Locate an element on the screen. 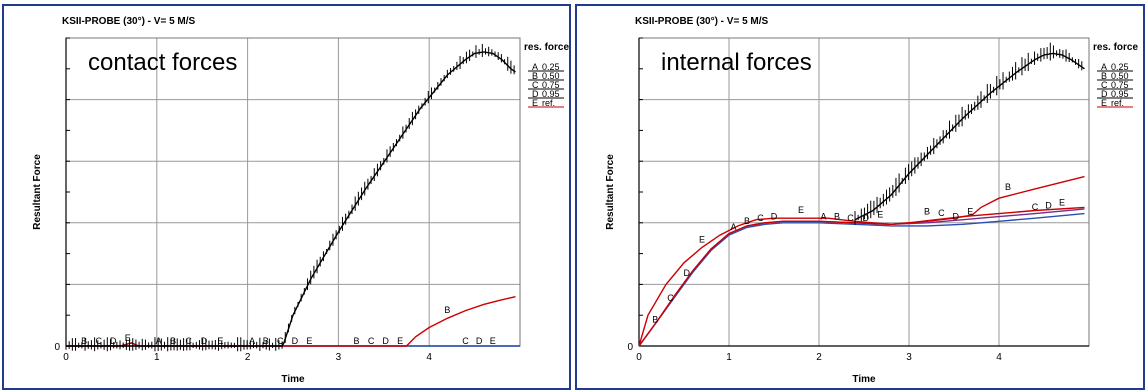 This screenshot has width=1147, height=392. series-line-e is located at coordinates (861, 276).